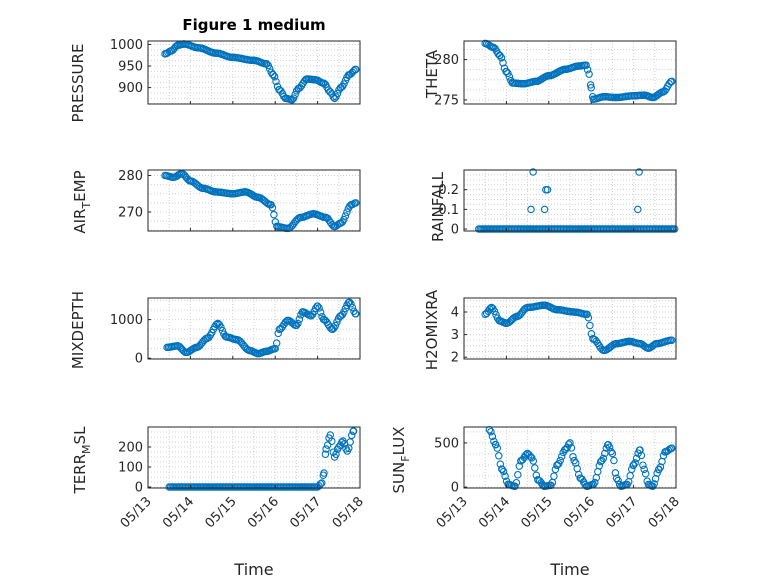 This screenshot has width=778, height=583. What do you see at coordinates (130, 88) in the screenshot?
I see `y-tick-label: 900` at bounding box center [130, 88].